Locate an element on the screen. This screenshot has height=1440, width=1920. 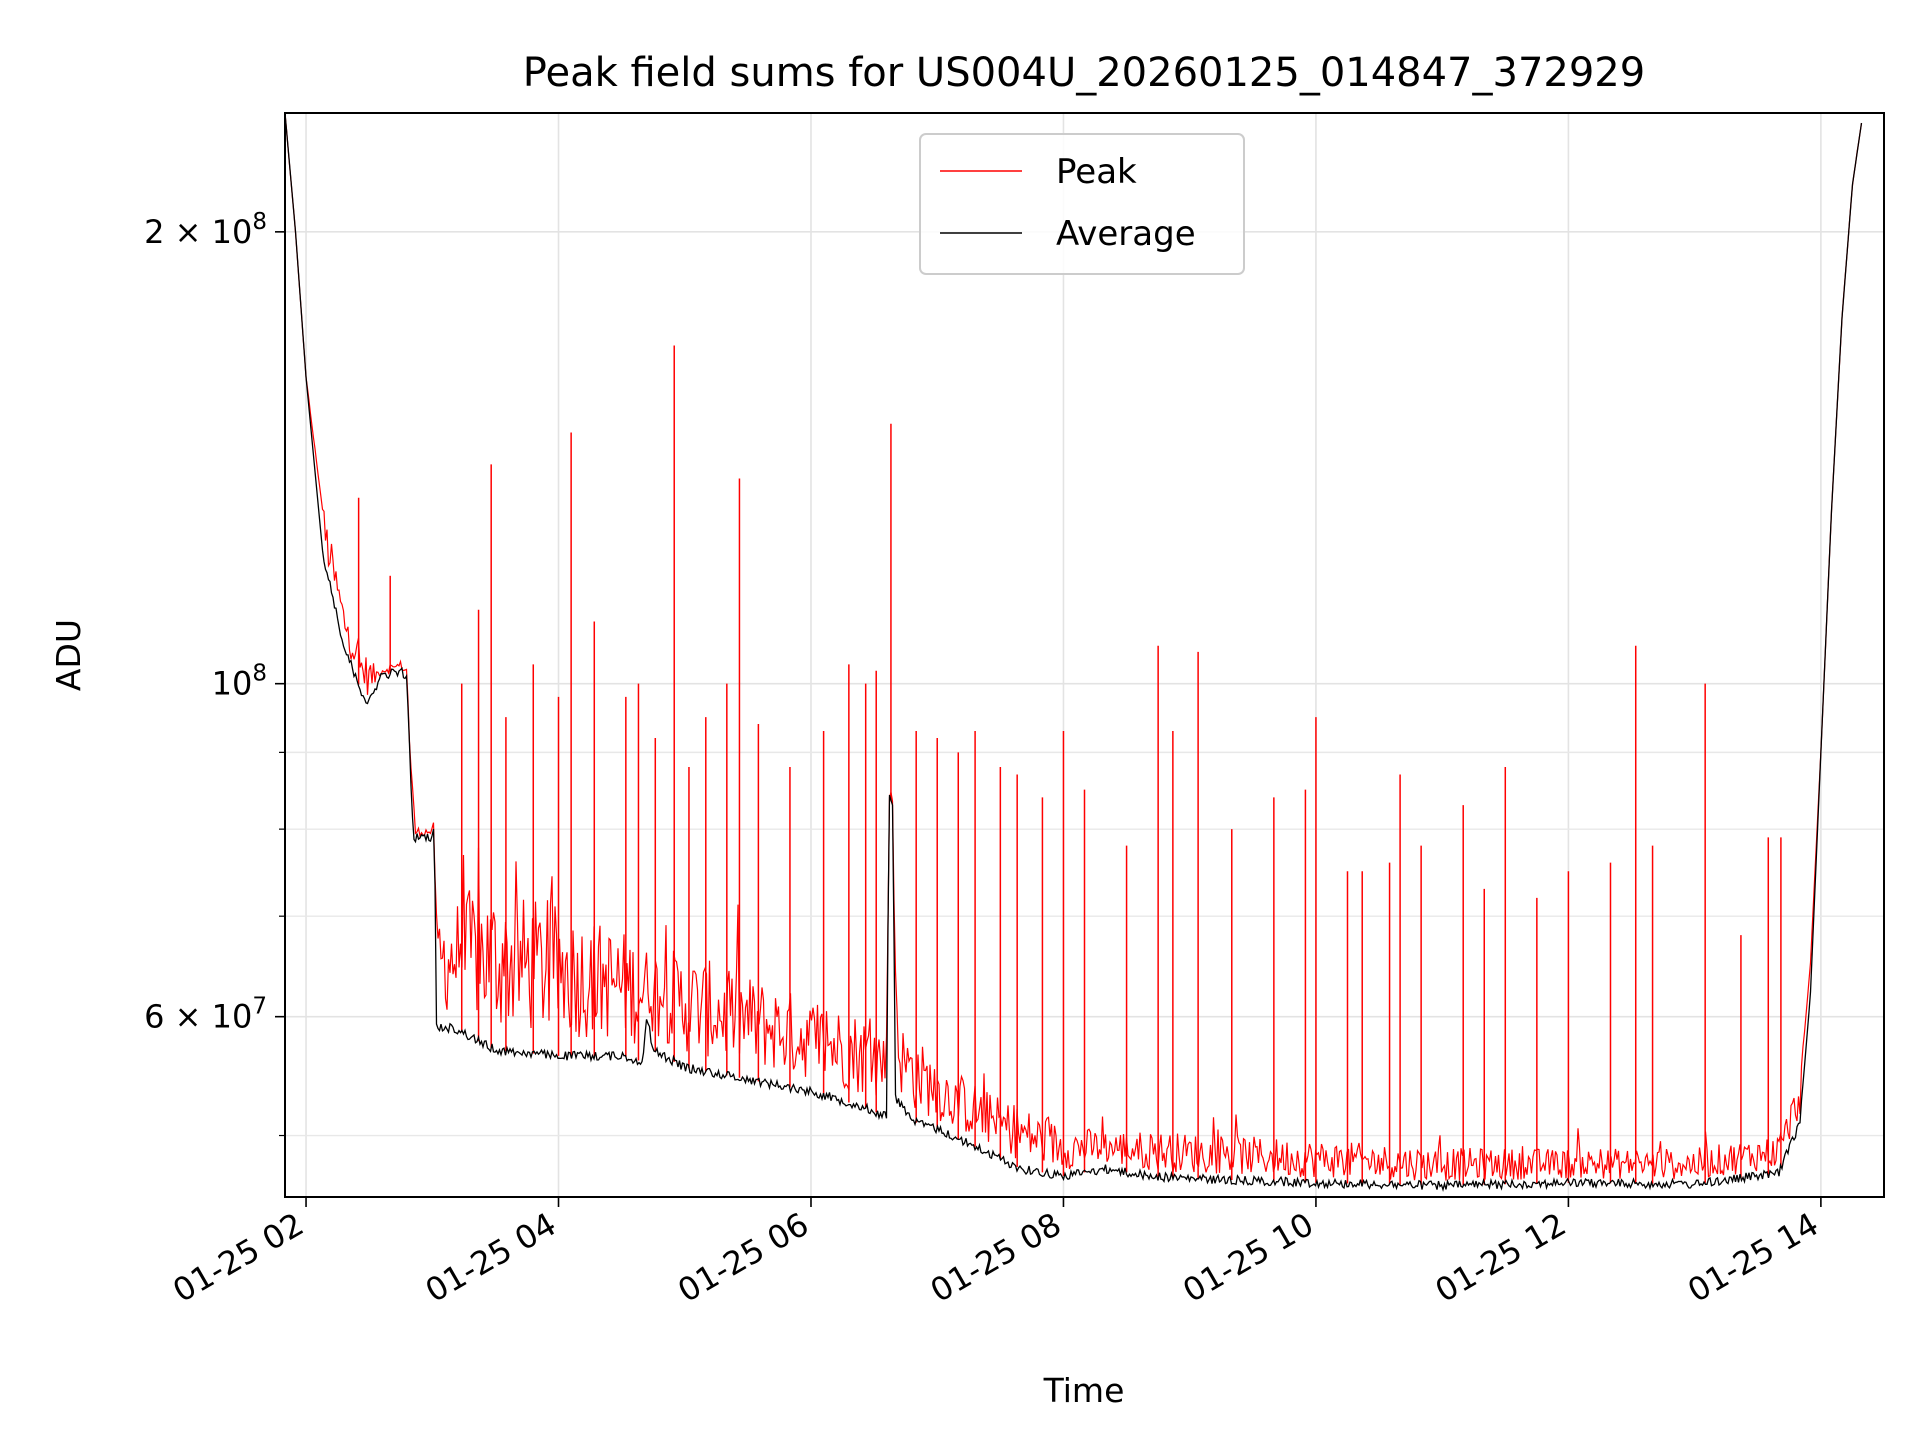
y-tick-label: 108 is located at coordinates (239, 682).